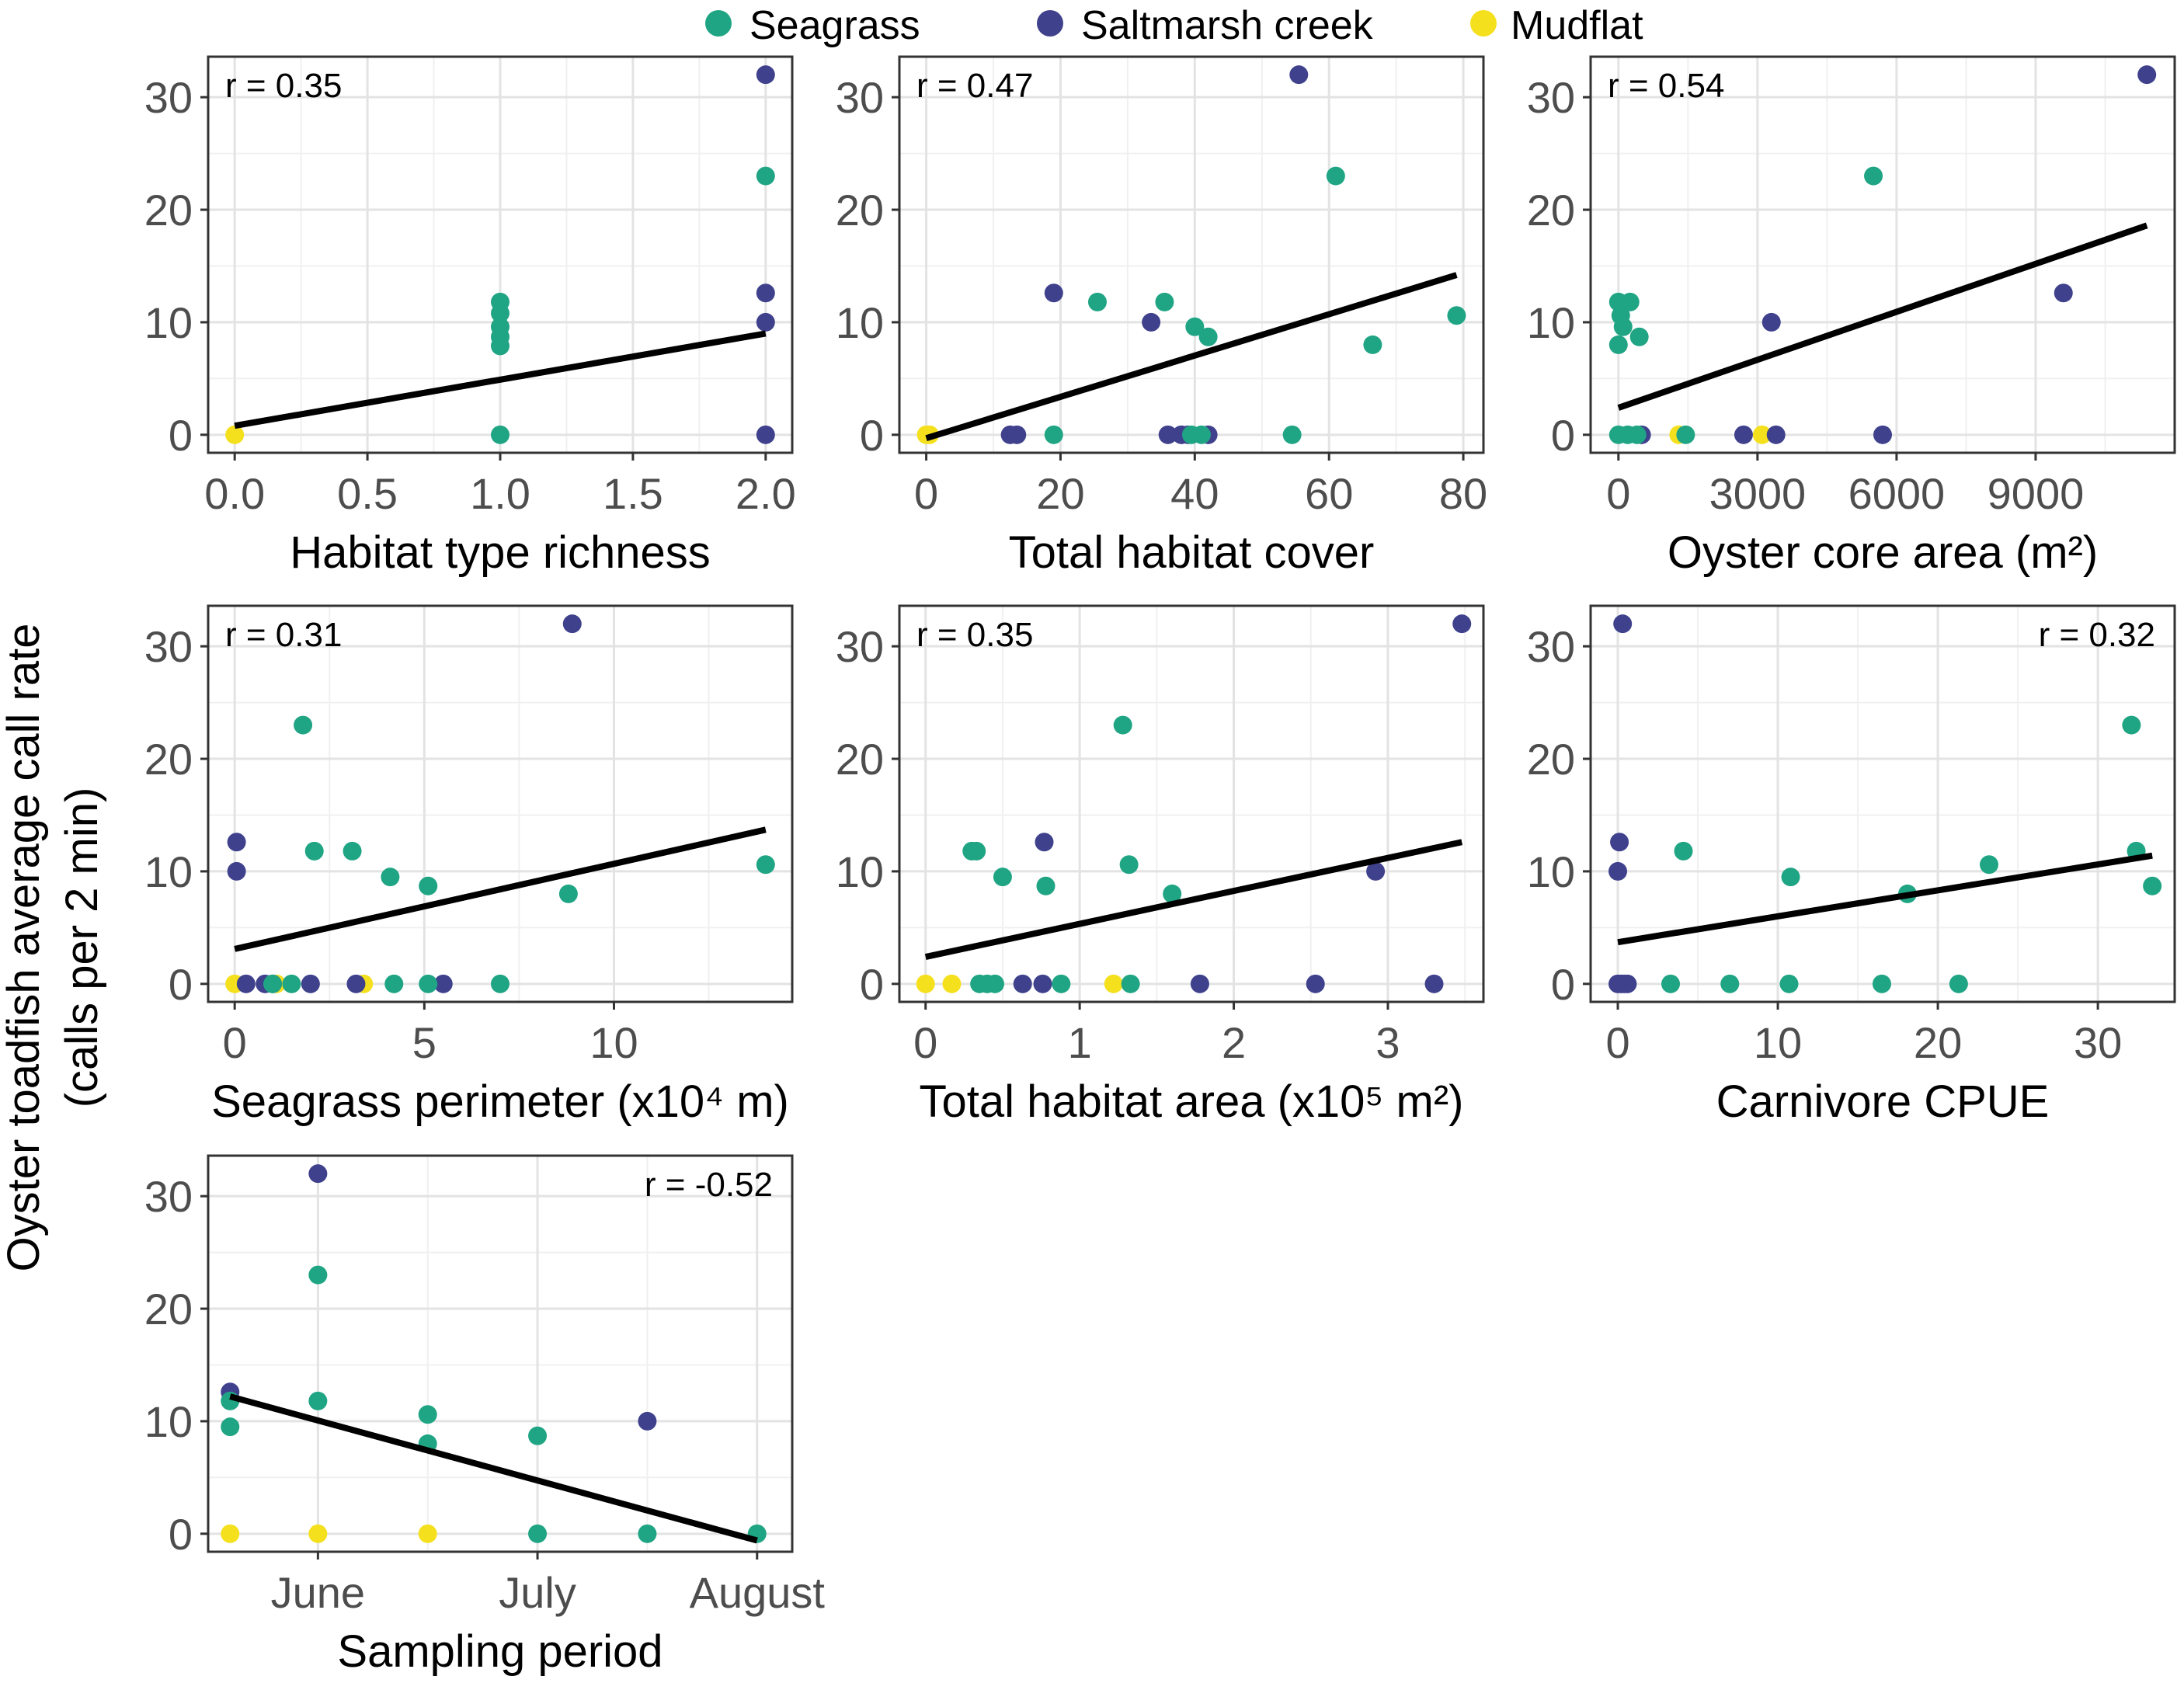 This screenshot has width=2184, height=1683. What do you see at coordinates (1050, 23) in the screenshot?
I see `legend-key-saltmarsh-creek` at bounding box center [1050, 23].